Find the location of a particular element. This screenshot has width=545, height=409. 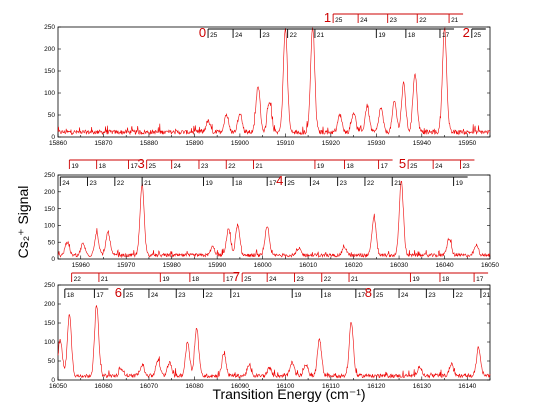

x-tick-label: 15950 is located at coordinates (467, 143).